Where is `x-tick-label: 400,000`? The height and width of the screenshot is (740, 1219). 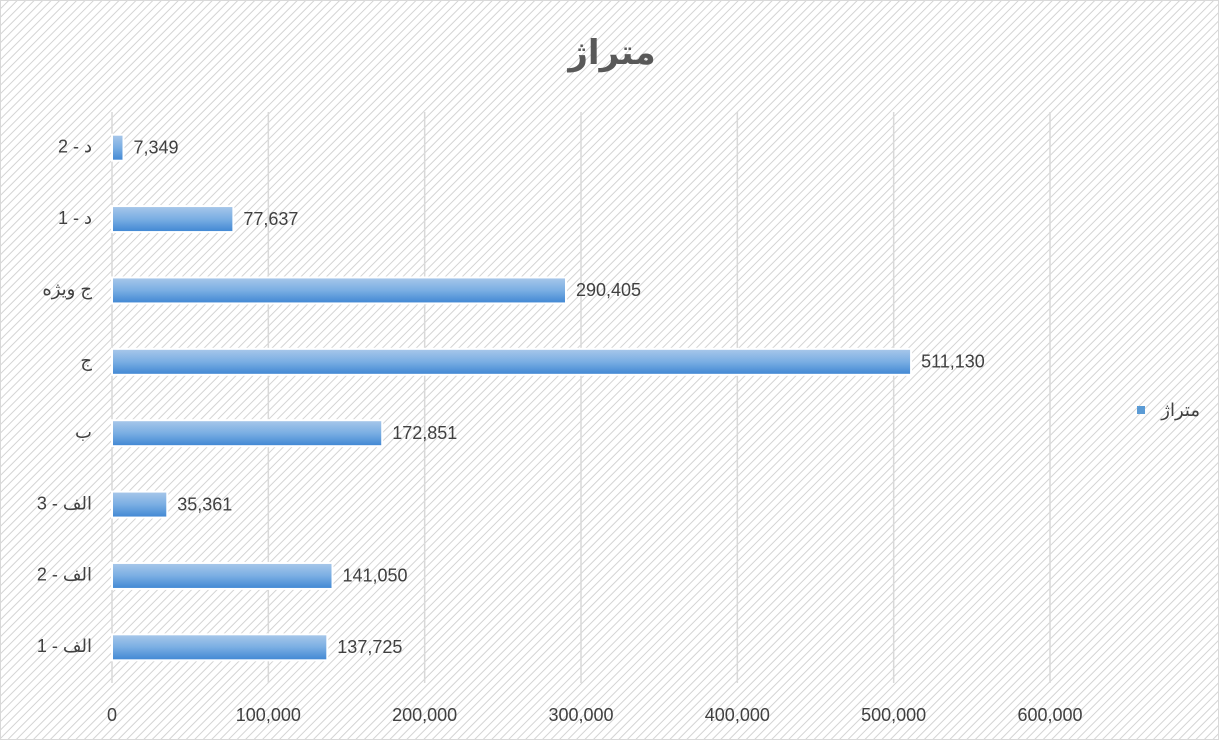
x-tick-label: 400,000 is located at coordinates (737, 715).